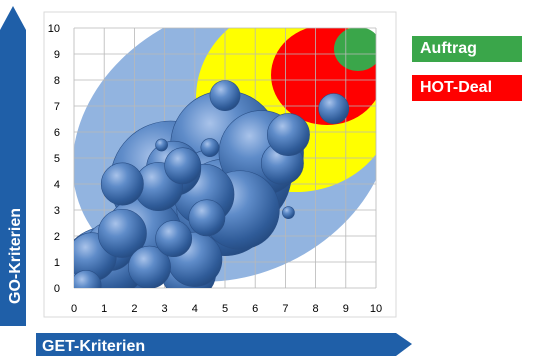  I want to click on x-tick-label: 1, so click(104, 309).